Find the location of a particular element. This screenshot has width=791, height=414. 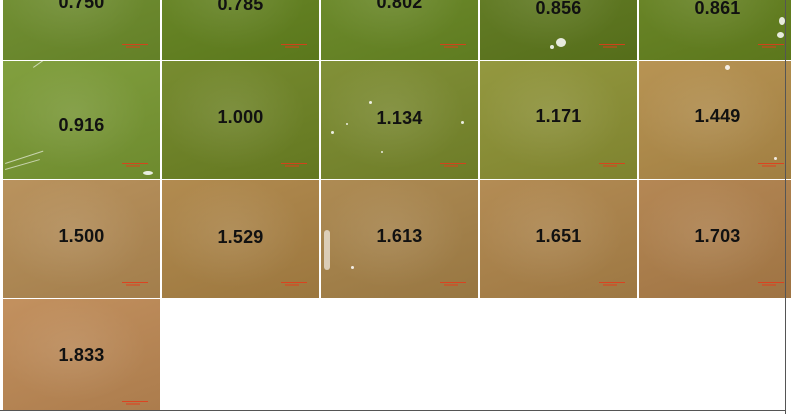

sample-tile: 0.916 is located at coordinates (81, 120).